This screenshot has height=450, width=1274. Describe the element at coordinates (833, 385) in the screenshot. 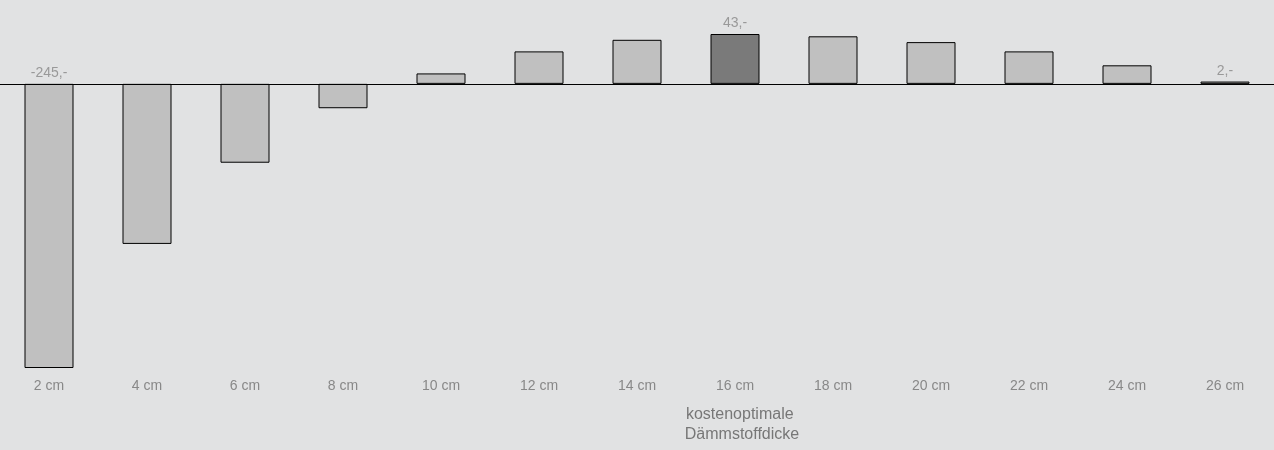

I see `x-tick-label: 18 cm` at that location.